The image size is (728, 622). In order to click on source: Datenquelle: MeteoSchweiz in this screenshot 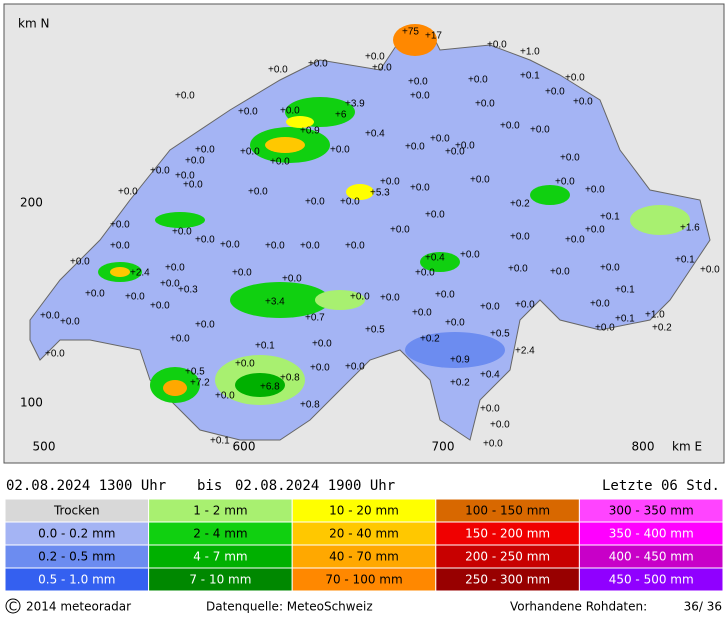, I will do `click(289, 607)`.